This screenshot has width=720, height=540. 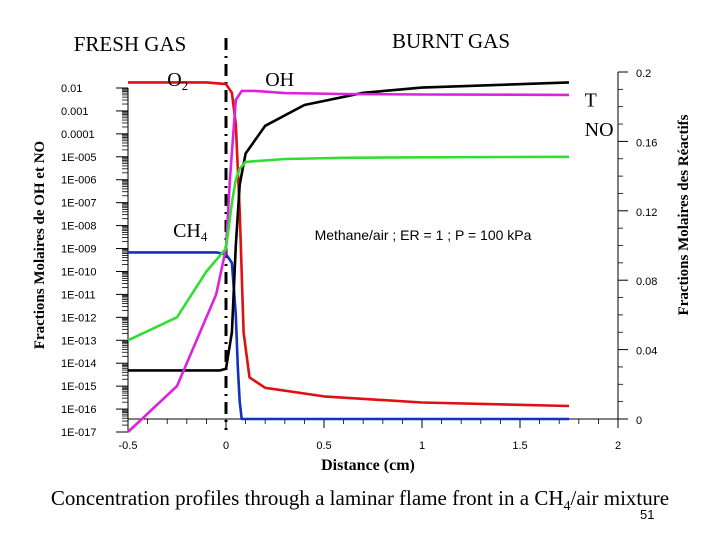 I want to click on y-left-tick-label: 1E-009, so click(x=78, y=250).